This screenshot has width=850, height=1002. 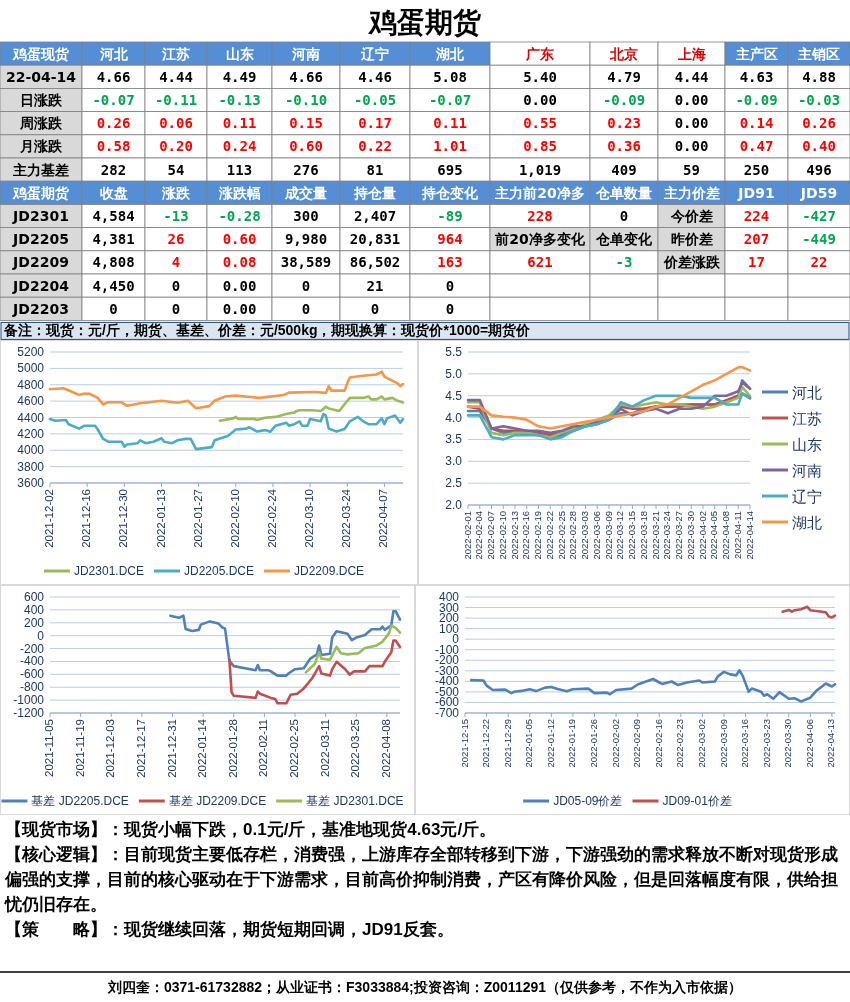 What do you see at coordinates (588, 801) in the screenshot?
I see `legend-label: JD05-09价差` at bounding box center [588, 801].